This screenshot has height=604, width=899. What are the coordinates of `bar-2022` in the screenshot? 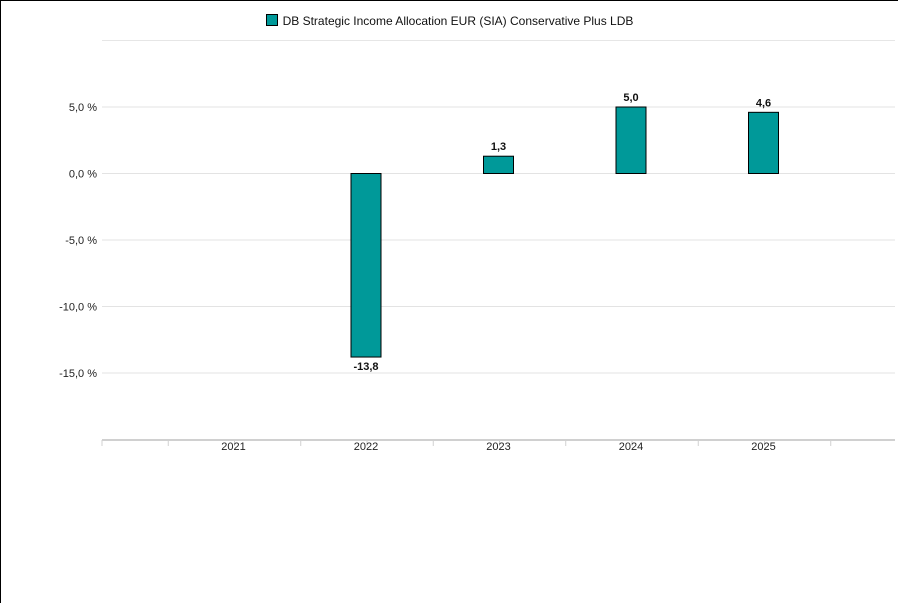 It's located at (366, 265).